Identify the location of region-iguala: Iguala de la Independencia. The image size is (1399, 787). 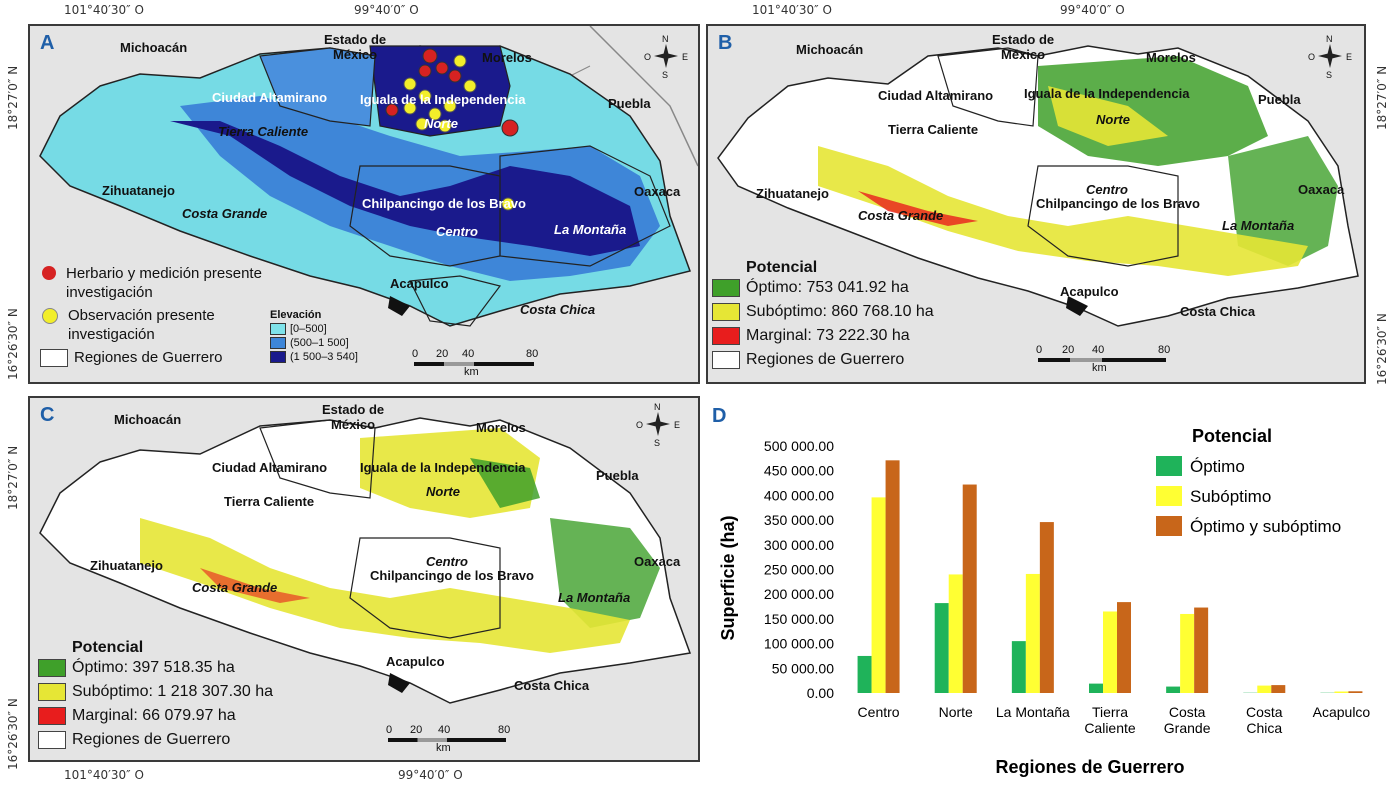
(443, 99).